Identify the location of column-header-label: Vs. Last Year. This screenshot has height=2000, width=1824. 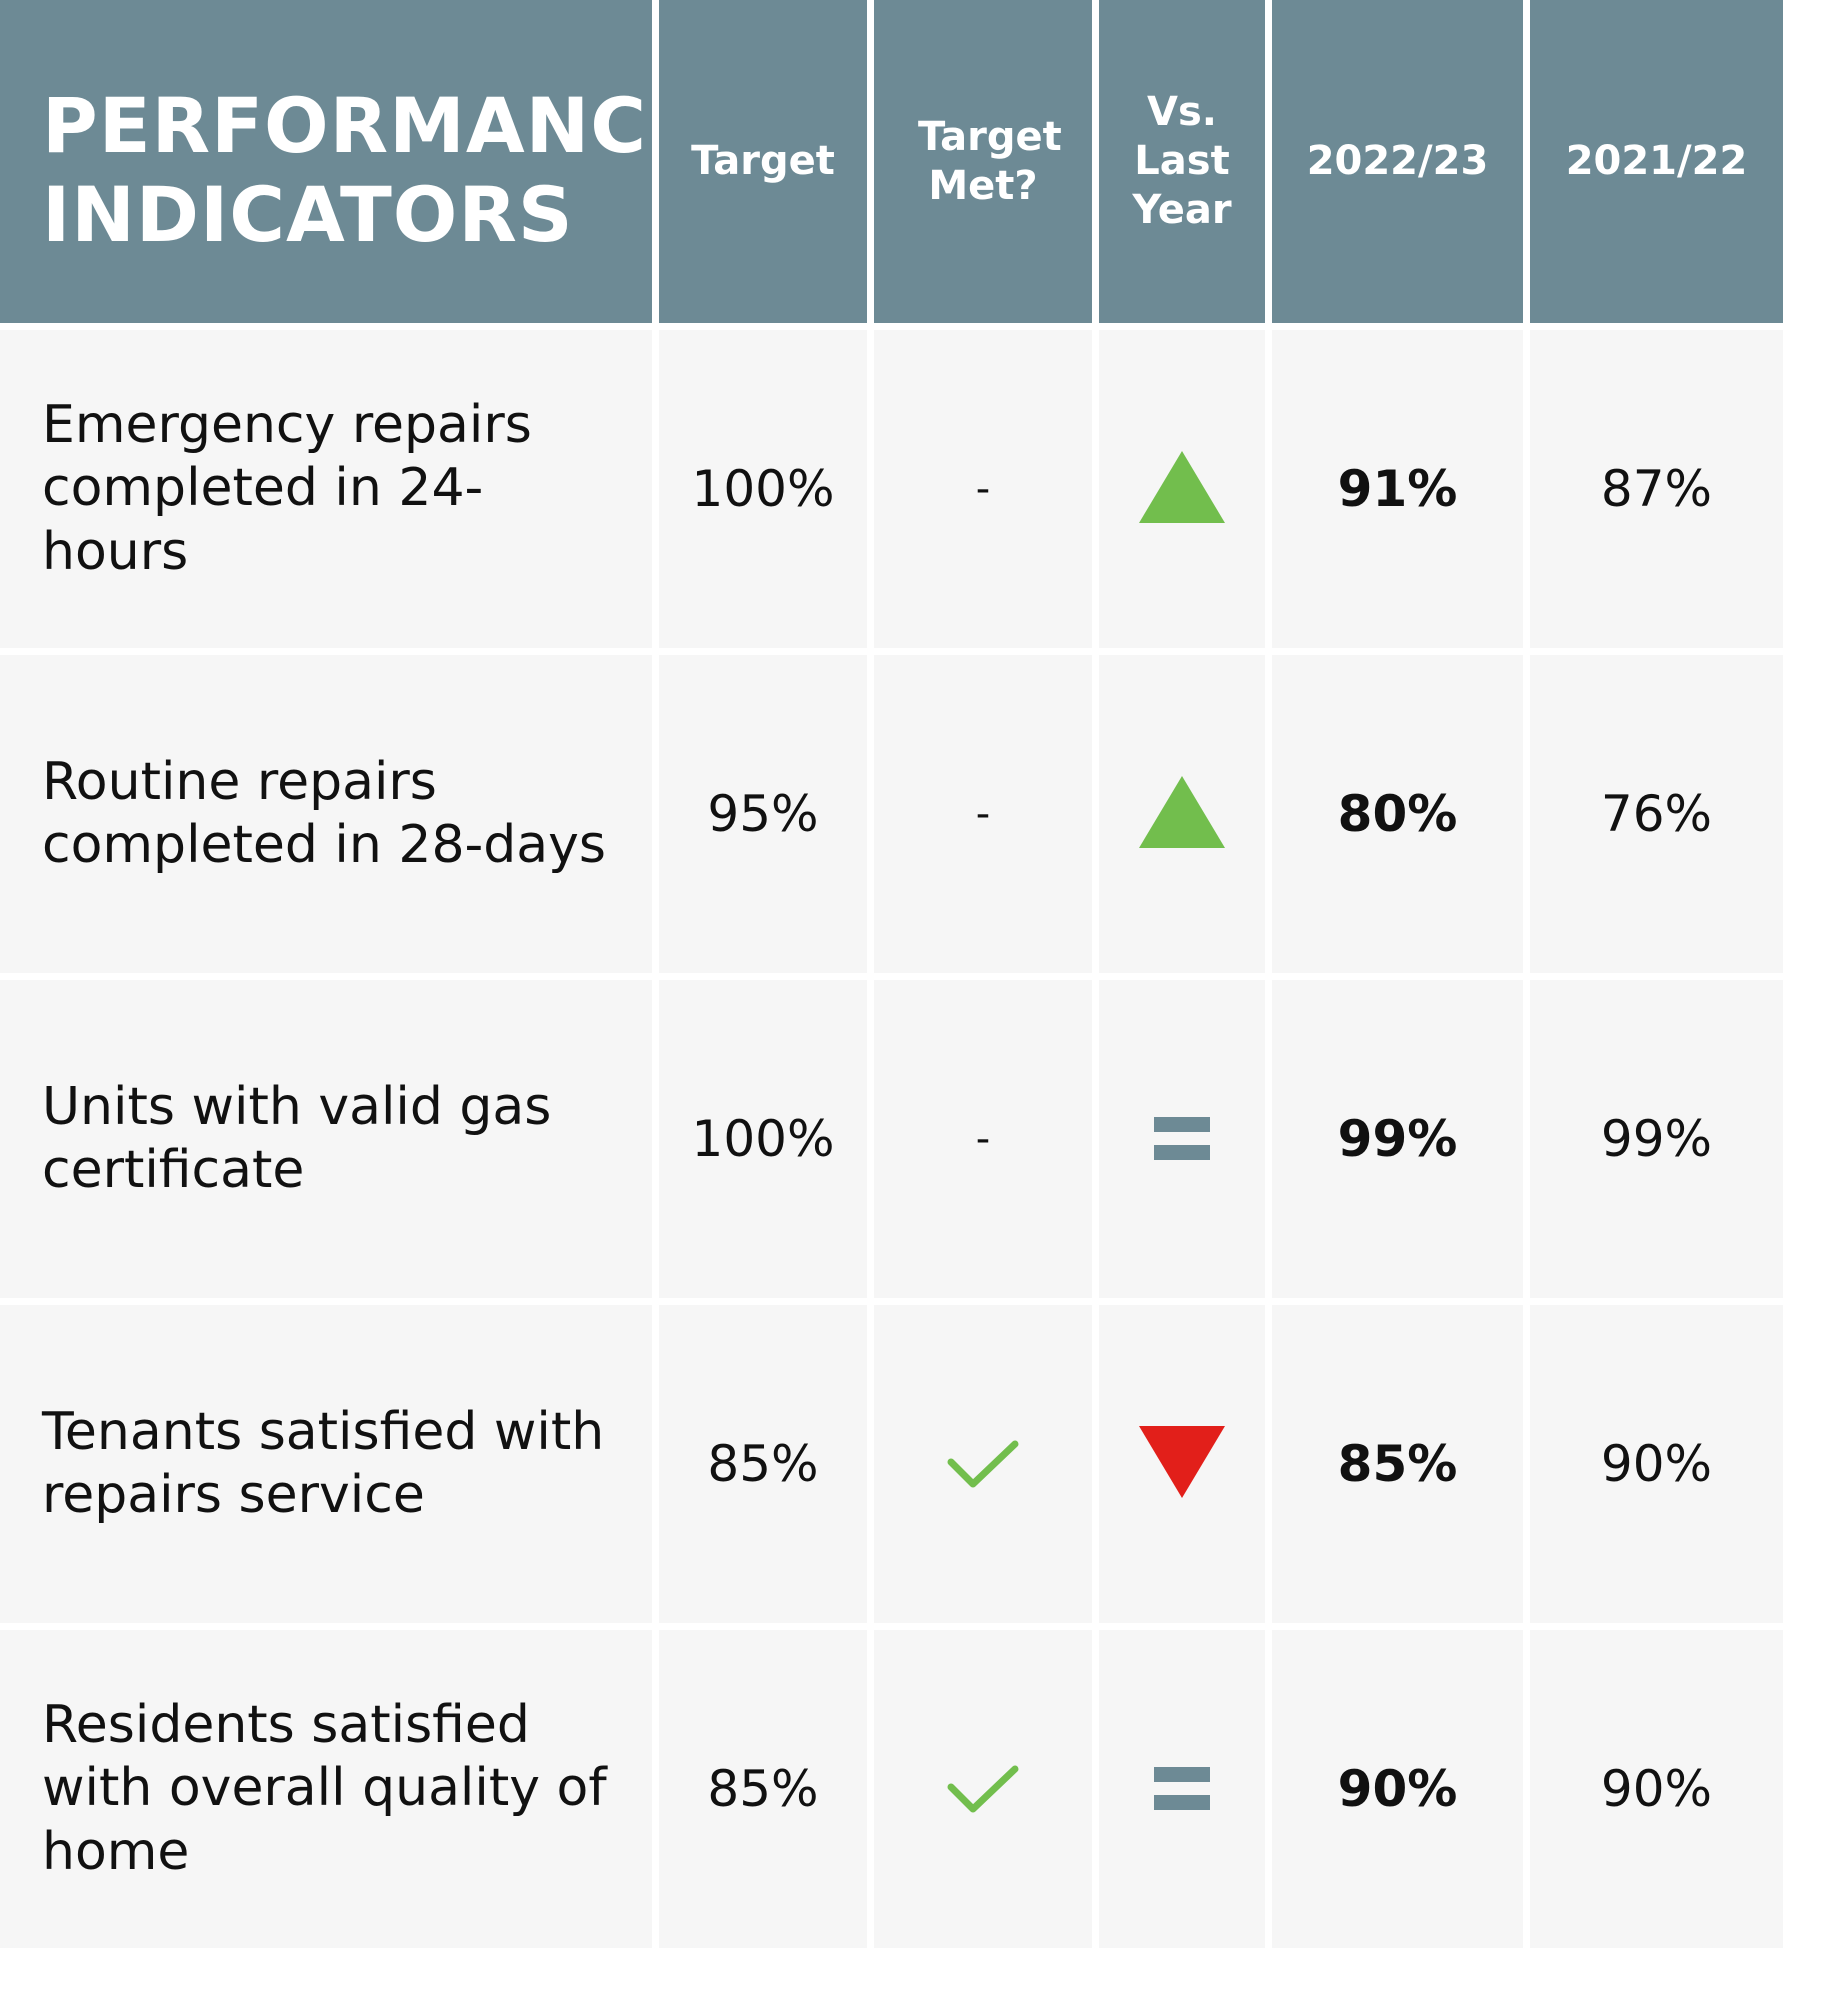
(1182, 161).